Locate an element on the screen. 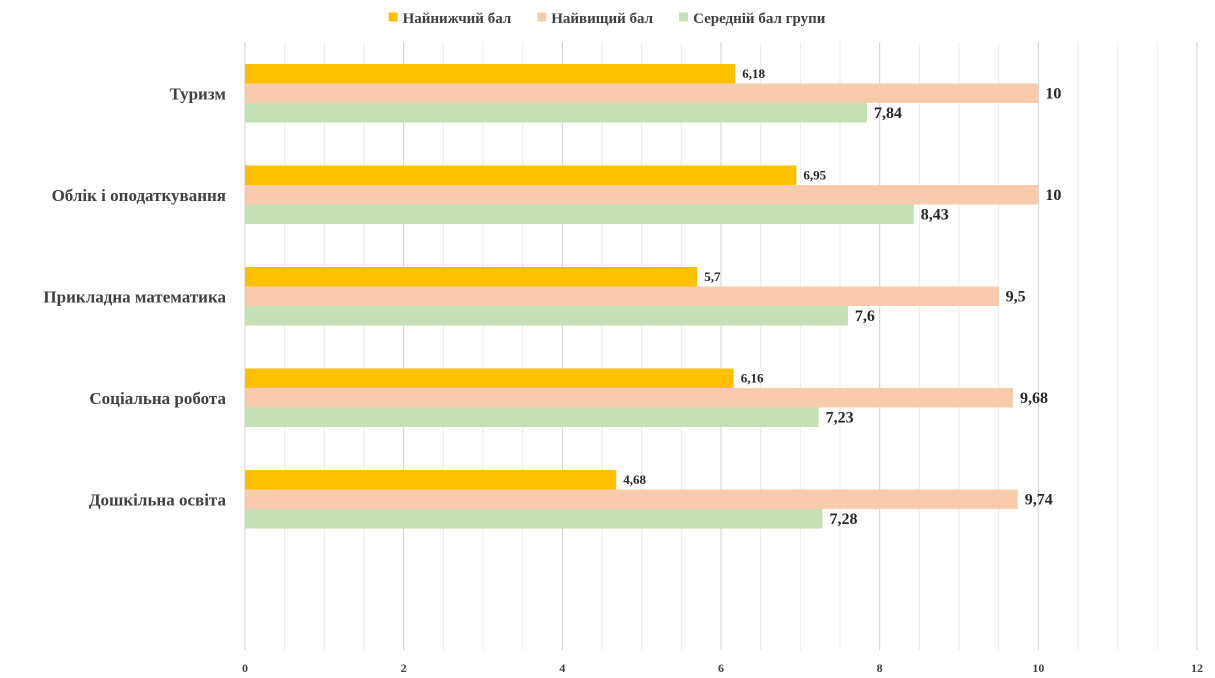  category-label: Туризм is located at coordinates (198, 93).